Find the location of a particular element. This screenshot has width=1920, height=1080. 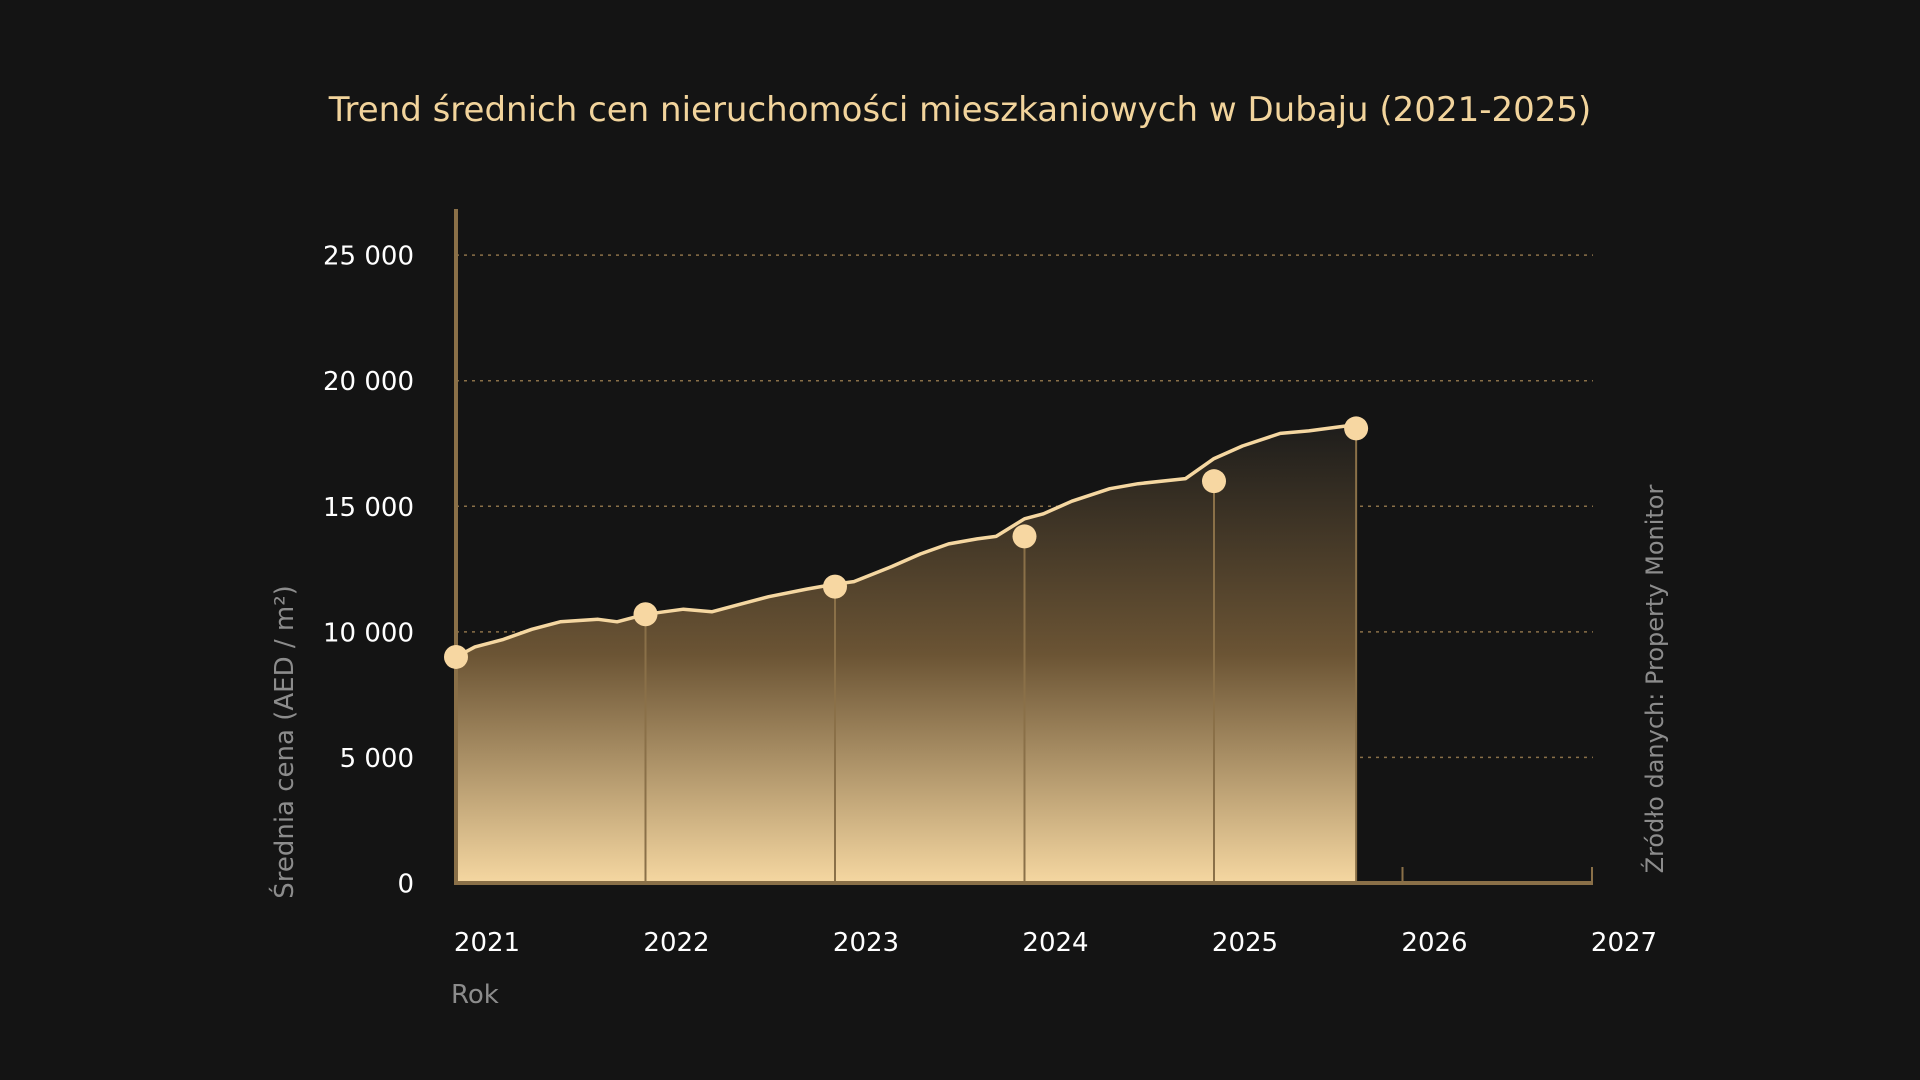

x-tick-labels: 2021 2022 2023 2024 2025 2026 2027 is located at coordinates (1055, 943).